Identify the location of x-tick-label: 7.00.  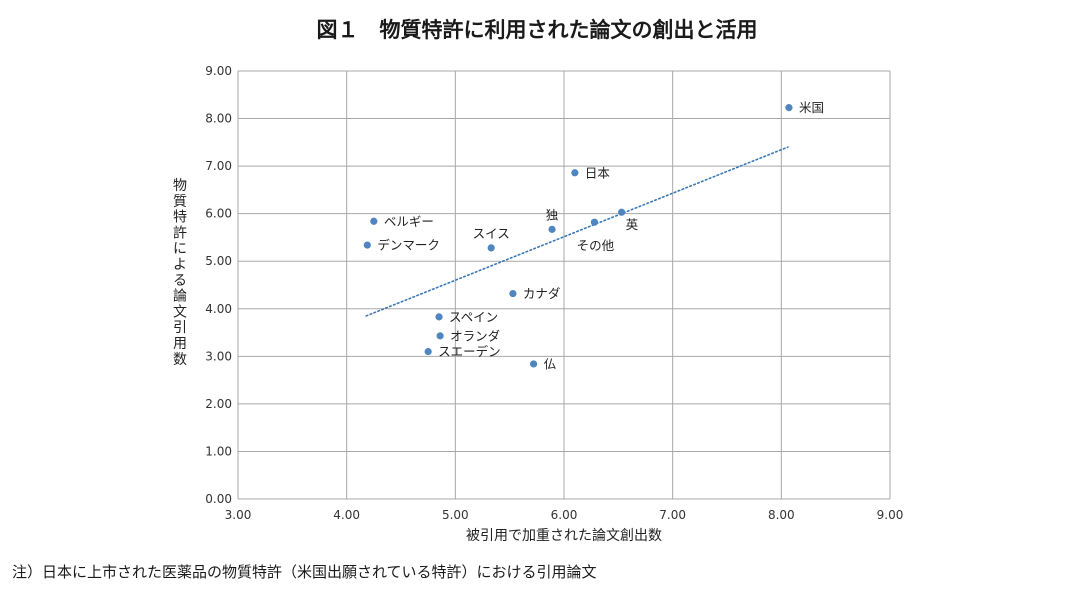
(672, 515).